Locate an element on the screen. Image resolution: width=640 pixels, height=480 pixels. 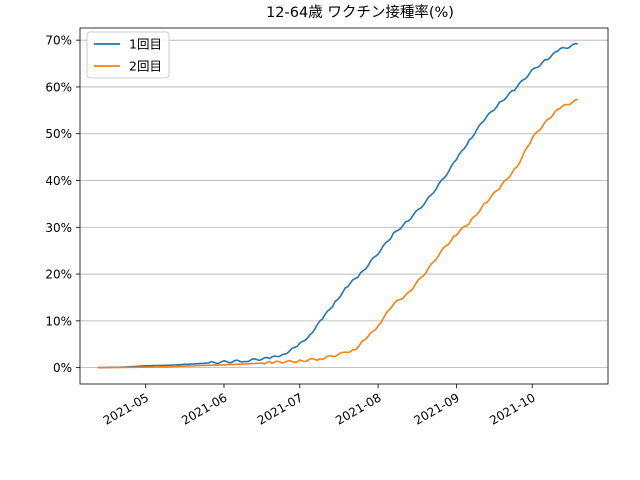
x-tick-label: 2021-10 is located at coordinates (512, 408).